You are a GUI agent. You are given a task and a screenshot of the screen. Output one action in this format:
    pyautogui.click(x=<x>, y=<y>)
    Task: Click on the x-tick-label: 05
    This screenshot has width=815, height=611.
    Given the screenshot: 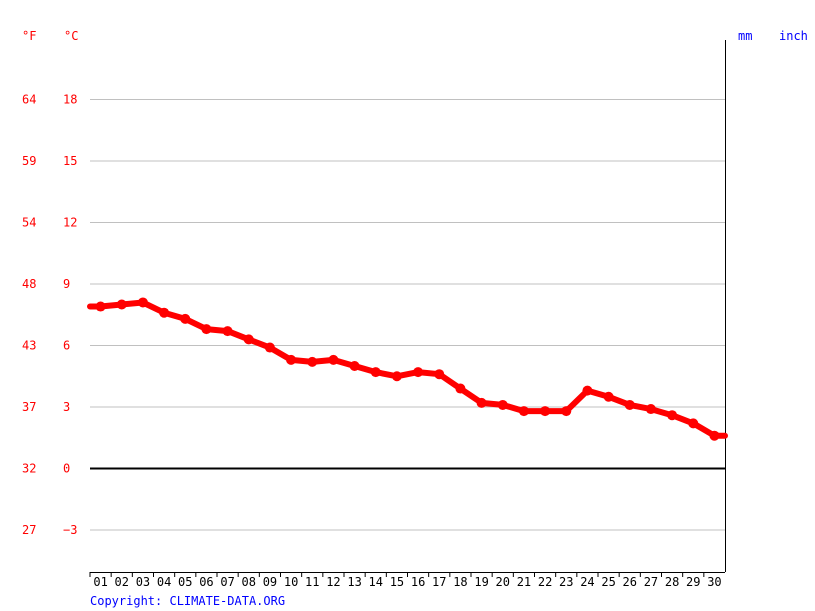 What is the action you would take?
    pyautogui.click(x=185, y=582)
    